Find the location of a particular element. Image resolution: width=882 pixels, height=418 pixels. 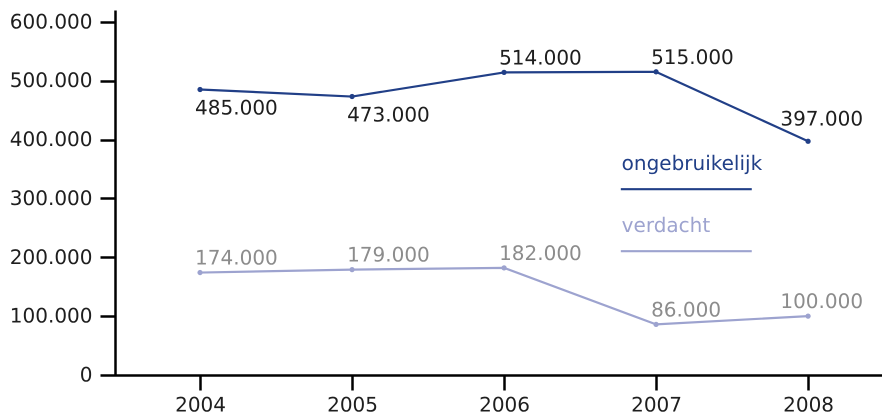

data-label: 182.000 is located at coordinates (540, 252).